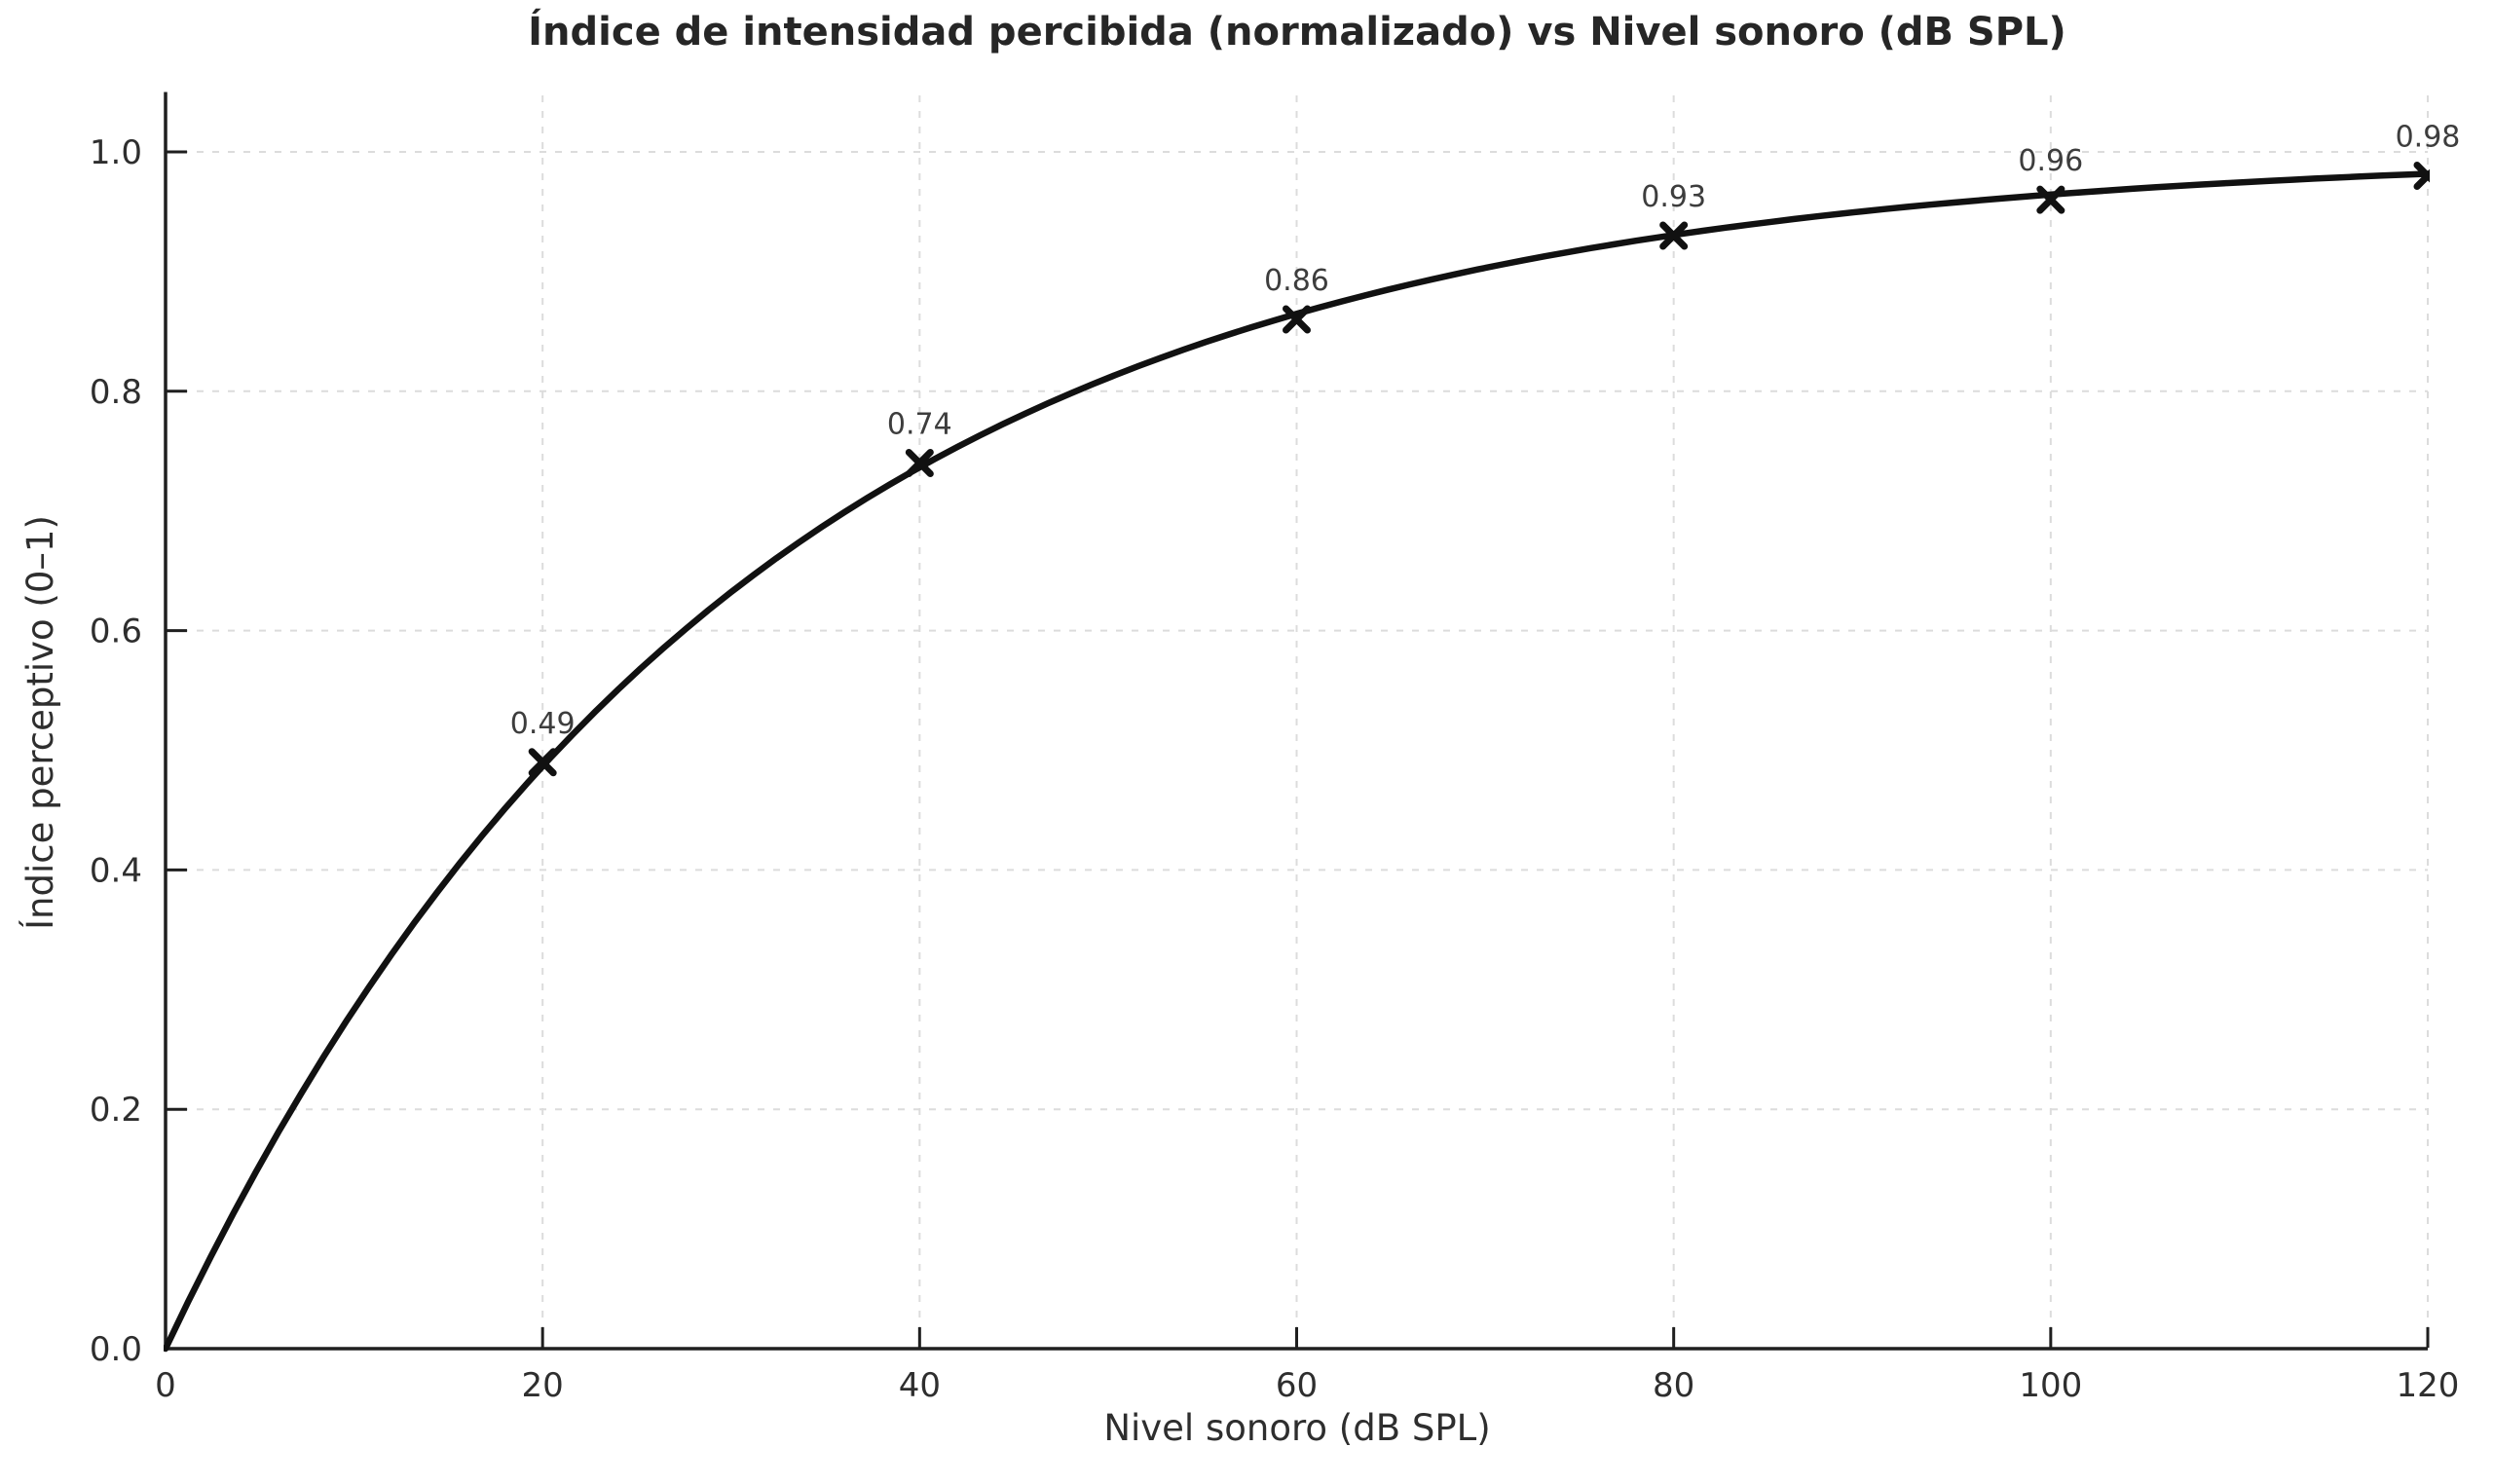 This screenshot has height=1484, width=2493. Describe the element at coordinates (116, 1110) in the screenshot. I see `y-tick-label: 0.2` at that location.